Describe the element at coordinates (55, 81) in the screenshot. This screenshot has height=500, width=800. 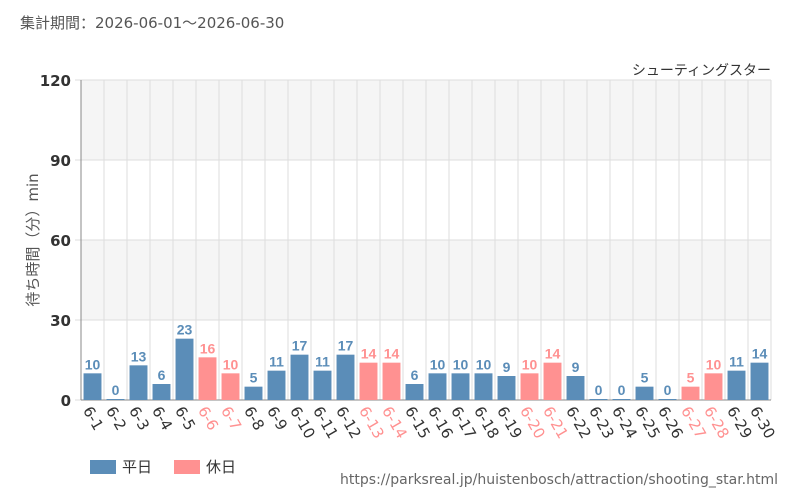
I see `y-tick-label: 120` at that location.